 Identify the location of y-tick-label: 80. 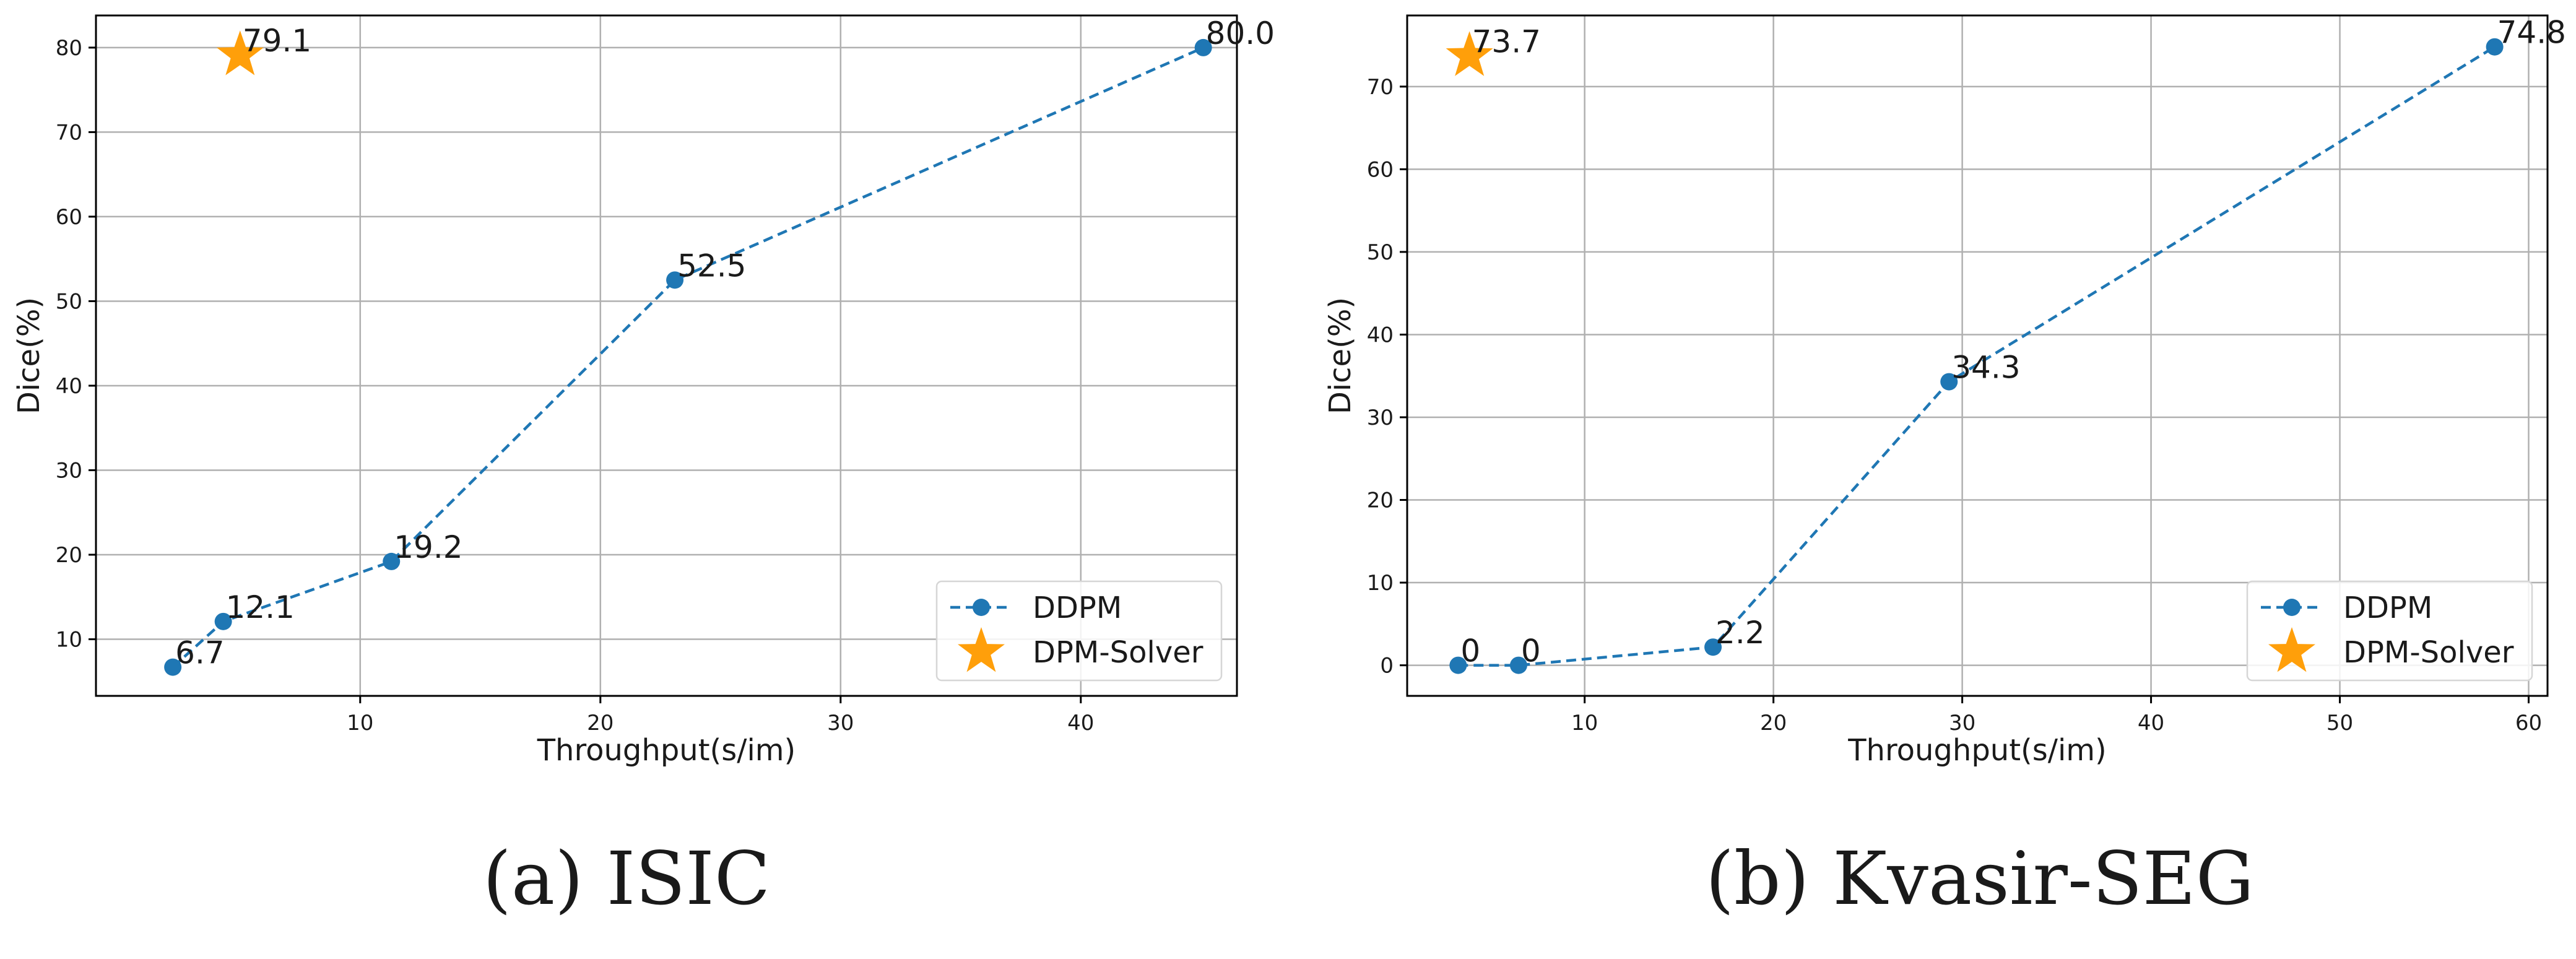
(69, 48).